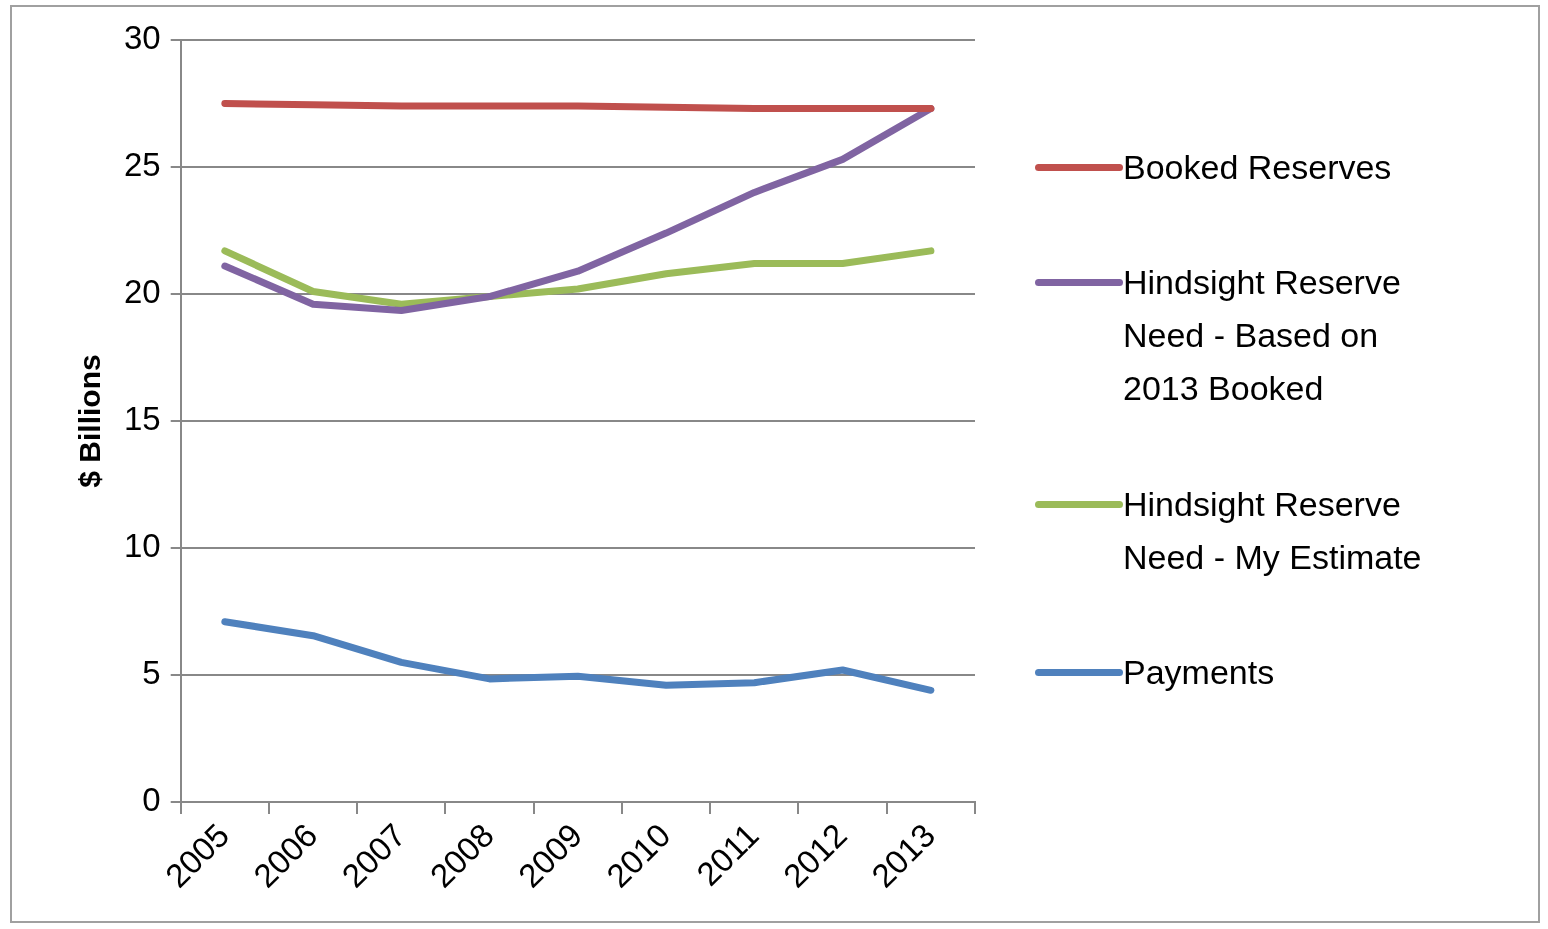  I want to click on legend-label: Payments, so click(1199, 672).